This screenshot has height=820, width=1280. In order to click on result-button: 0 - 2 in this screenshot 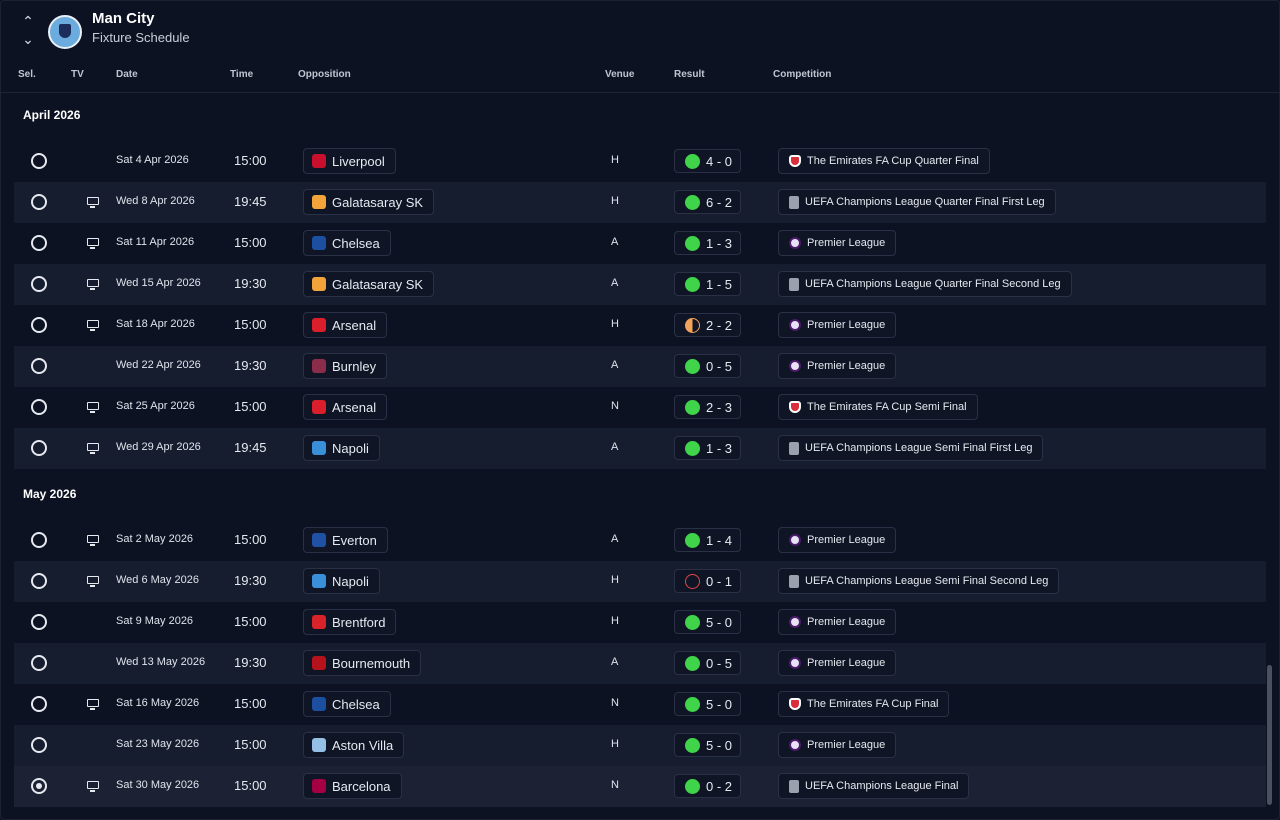, I will do `click(707, 786)`.